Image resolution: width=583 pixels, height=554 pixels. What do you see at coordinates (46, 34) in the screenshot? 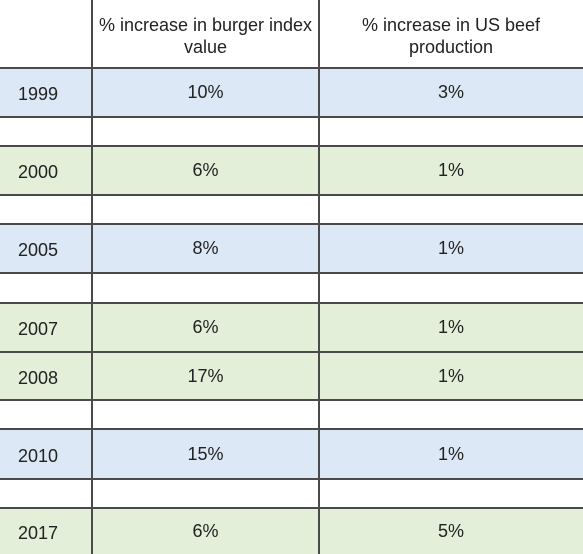
I see `header-year` at bounding box center [46, 34].